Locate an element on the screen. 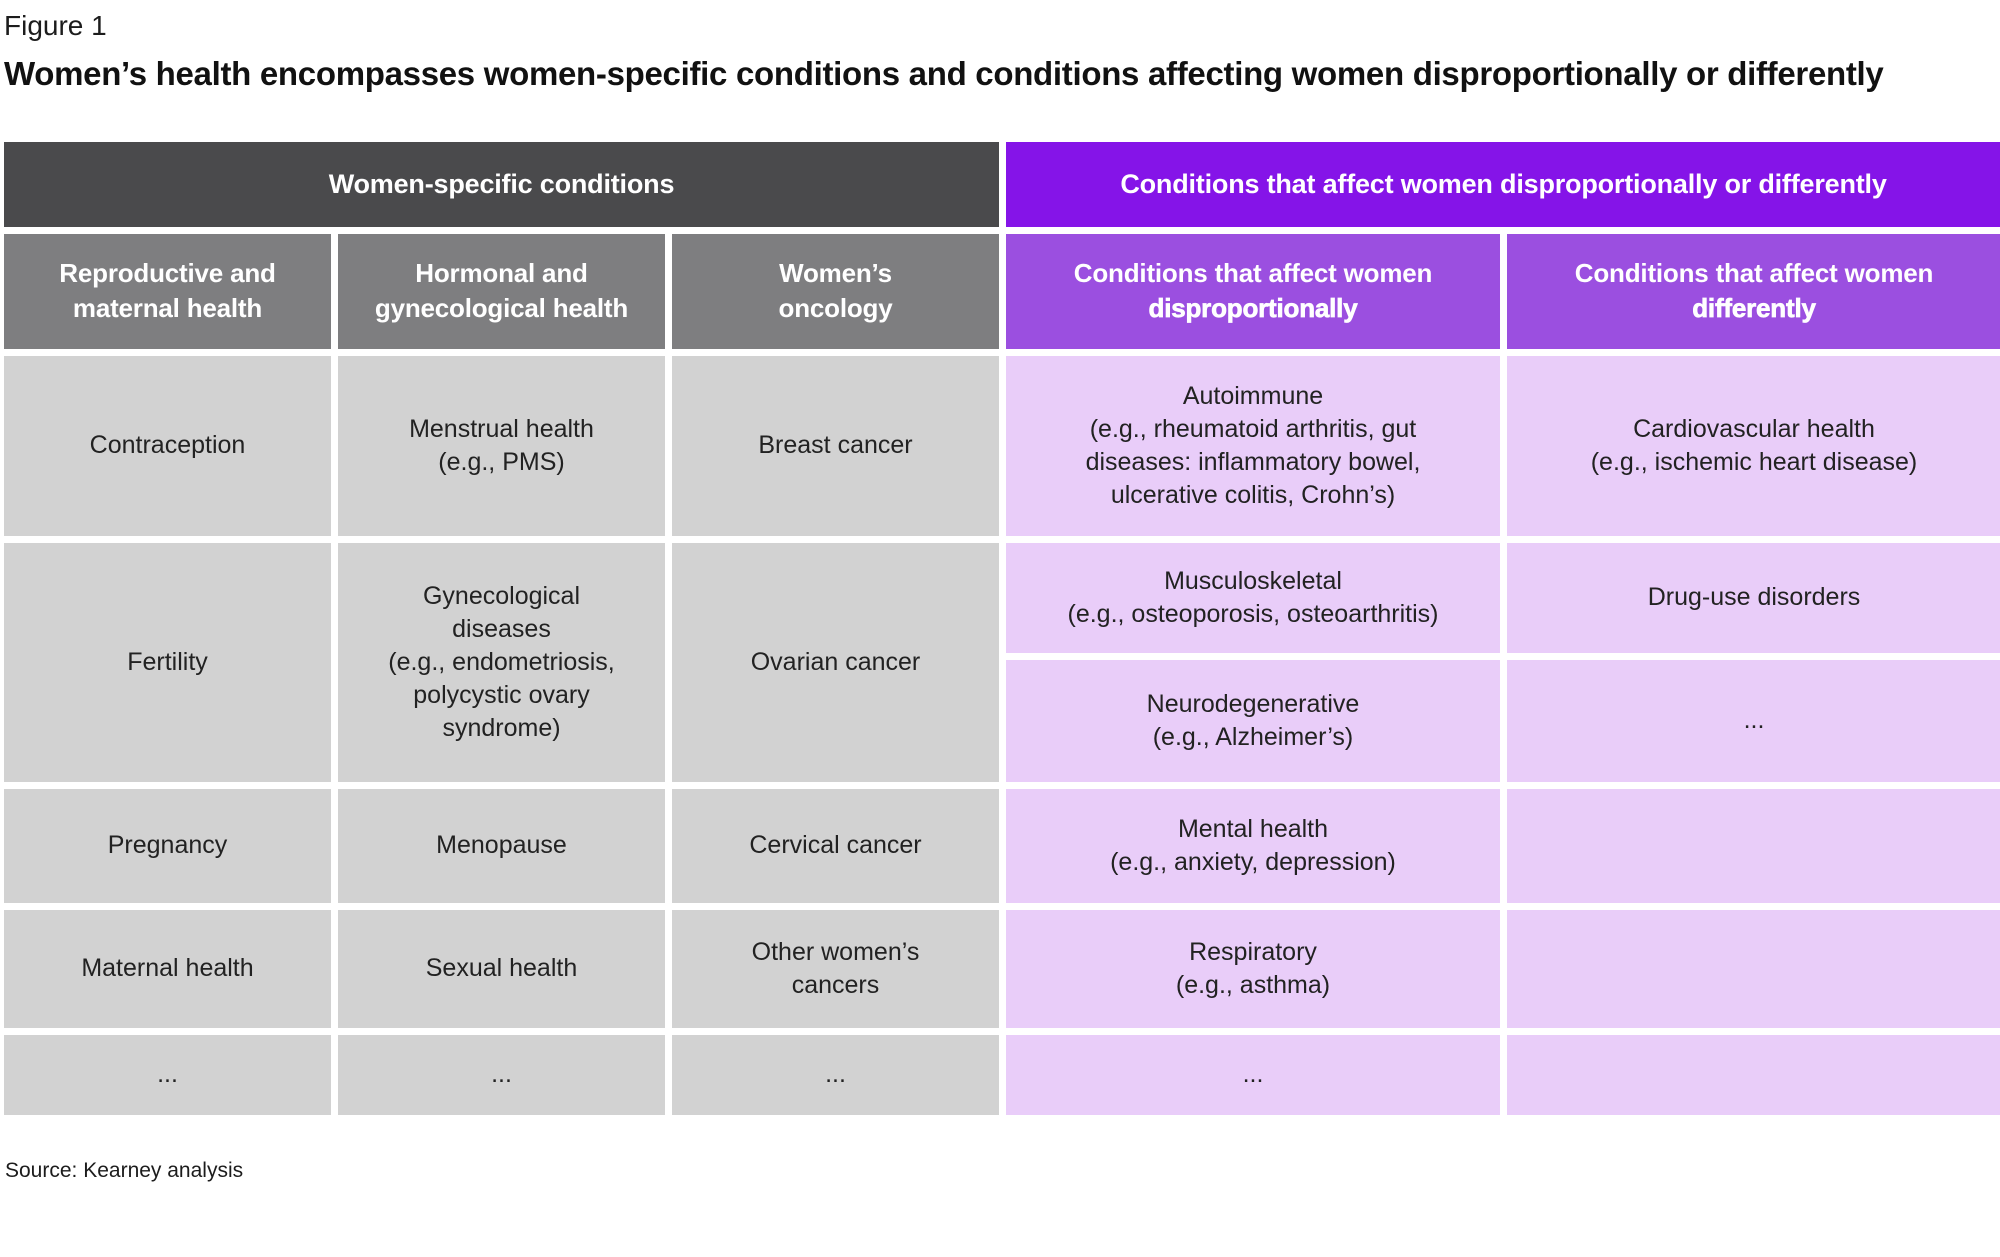 The image size is (2000, 1257). group-header-women-specific: Women-specific conditions is located at coordinates (501, 184).